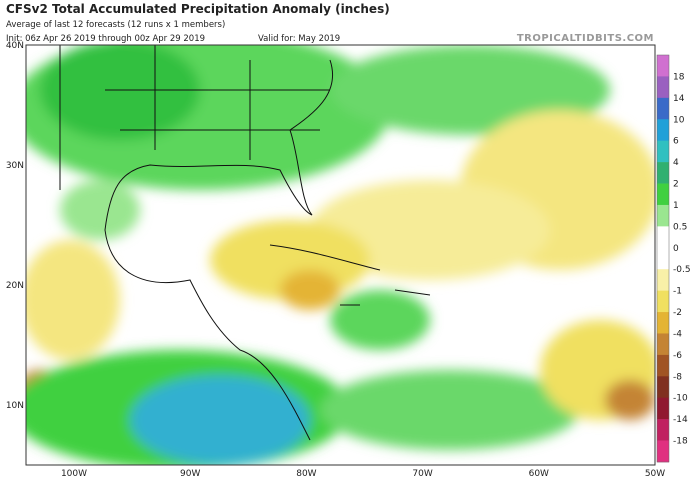 The height and width of the screenshot is (480, 691). What do you see at coordinates (676, 206) in the screenshot?
I see `colorbar-label: 1` at bounding box center [676, 206].